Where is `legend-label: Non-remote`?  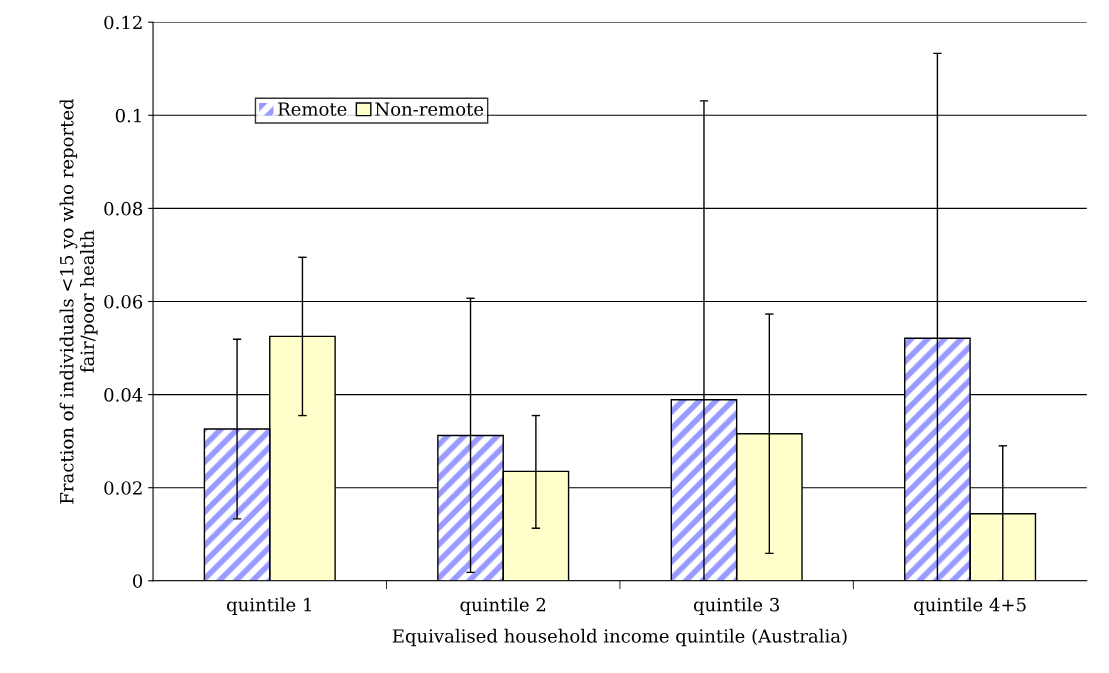 legend-label: Non-remote is located at coordinates (429, 109).